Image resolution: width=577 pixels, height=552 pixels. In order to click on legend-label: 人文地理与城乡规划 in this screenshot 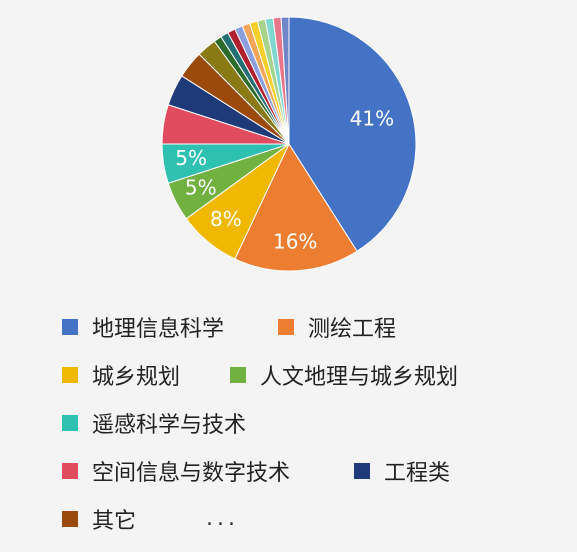, I will do `click(359, 377)`.